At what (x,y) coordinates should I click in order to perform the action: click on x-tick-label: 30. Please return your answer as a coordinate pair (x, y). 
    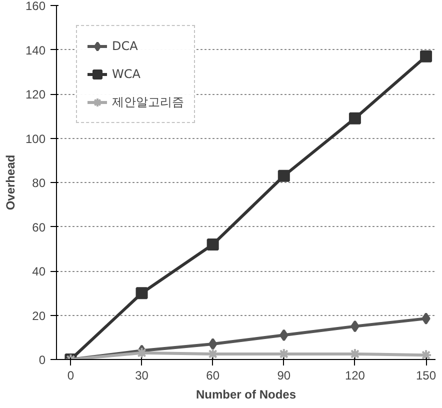
    Looking at the image, I should click on (142, 375).